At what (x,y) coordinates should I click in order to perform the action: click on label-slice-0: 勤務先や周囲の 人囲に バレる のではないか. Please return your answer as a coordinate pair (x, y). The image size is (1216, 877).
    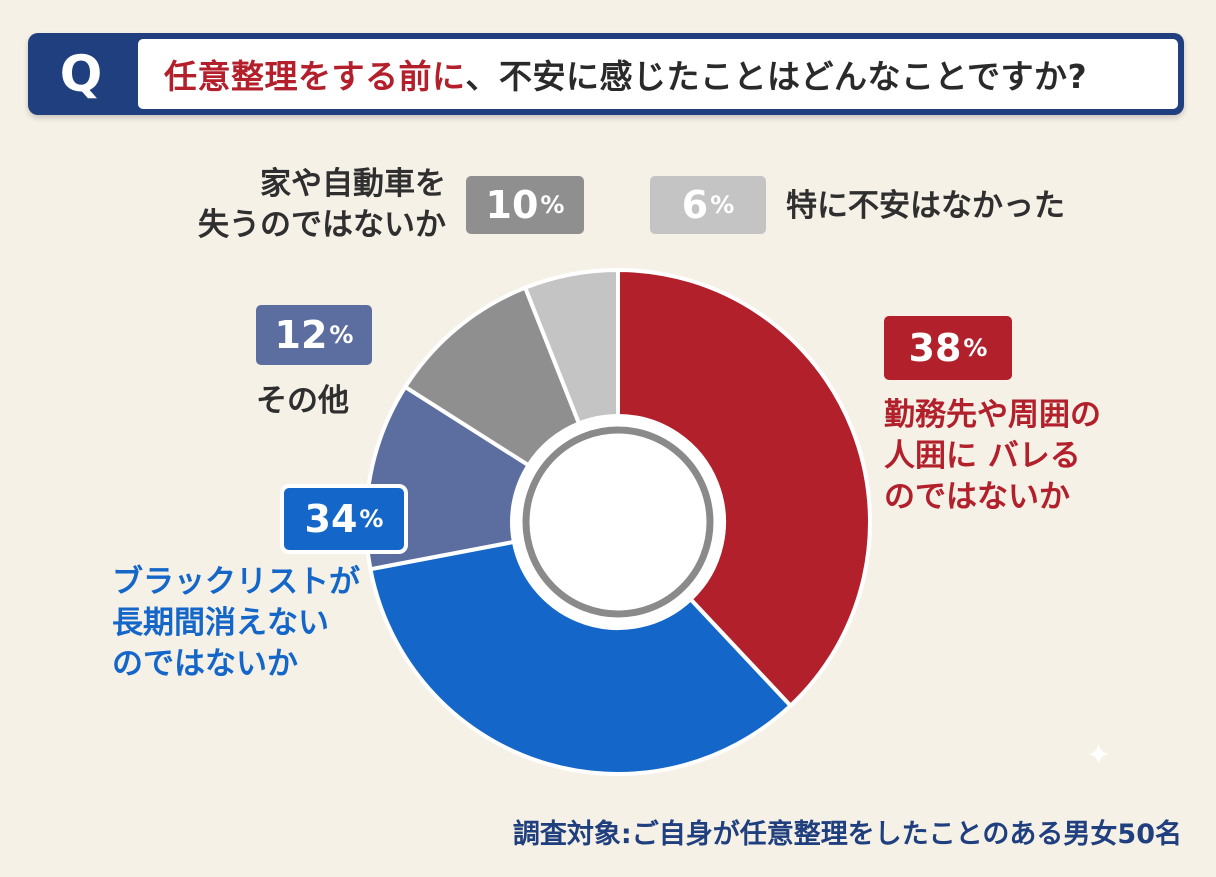
    Looking at the image, I should click on (992, 456).